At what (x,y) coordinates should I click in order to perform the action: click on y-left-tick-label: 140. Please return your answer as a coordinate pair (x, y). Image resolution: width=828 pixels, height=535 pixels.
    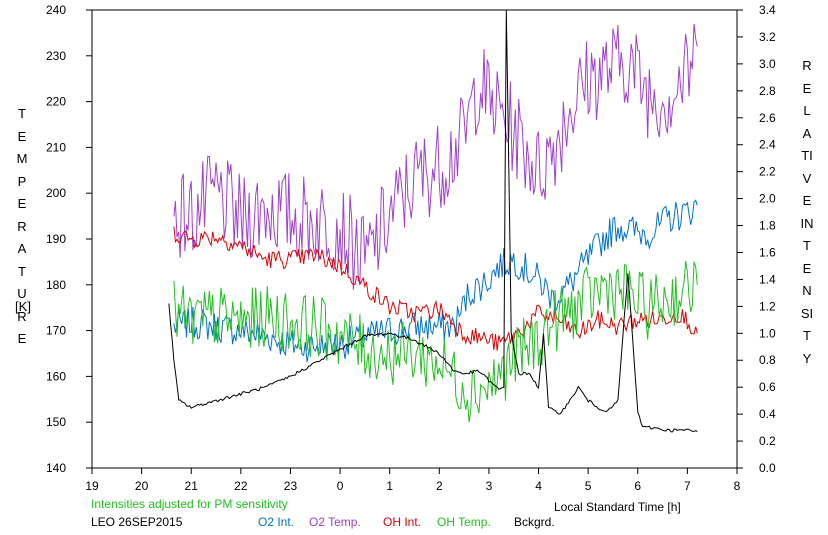
    Looking at the image, I should click on (56, 468).